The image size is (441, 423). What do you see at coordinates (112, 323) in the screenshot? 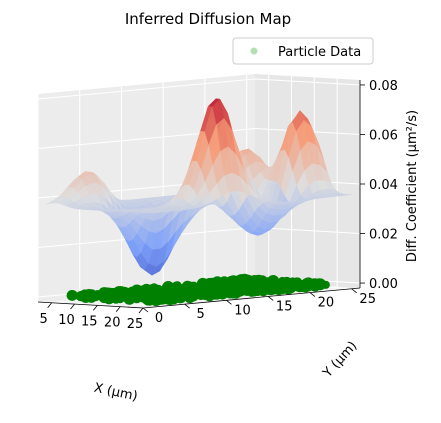
I see `x-tick-label: 20` at bounding box center [112, 323].